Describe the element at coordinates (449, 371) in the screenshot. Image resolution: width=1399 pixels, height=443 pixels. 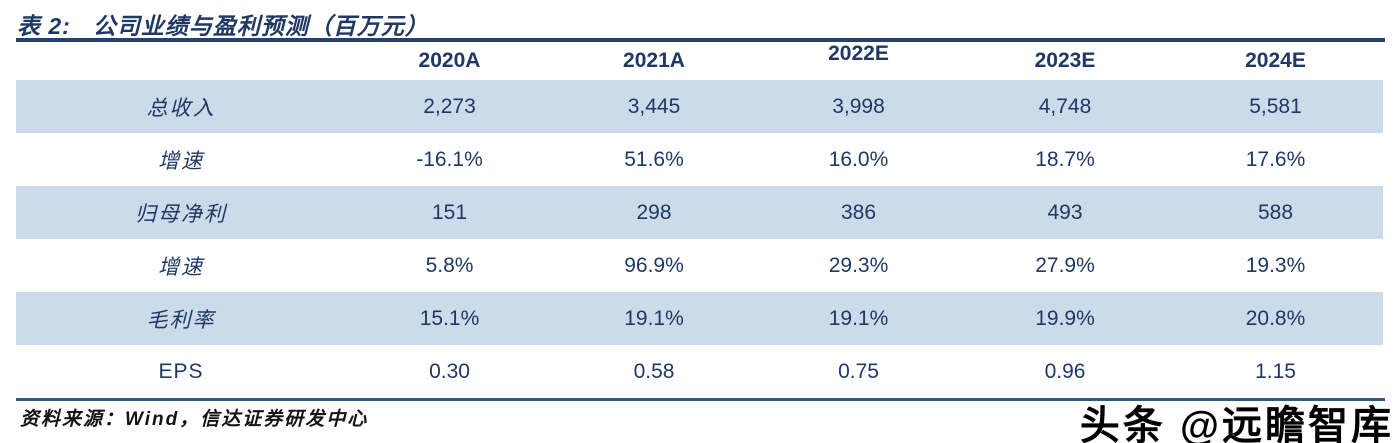
I see `value-cell: 0.30` at that location.